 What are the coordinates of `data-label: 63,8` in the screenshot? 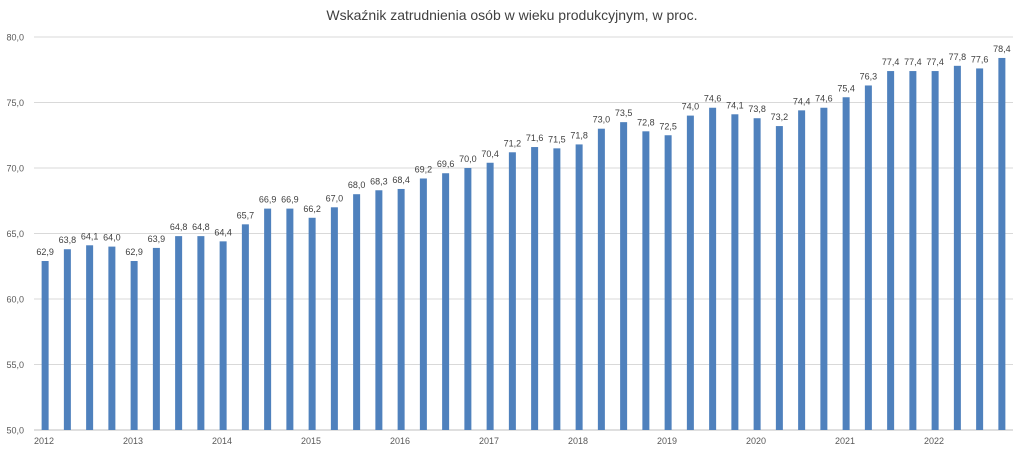 It's located at (68, 240).